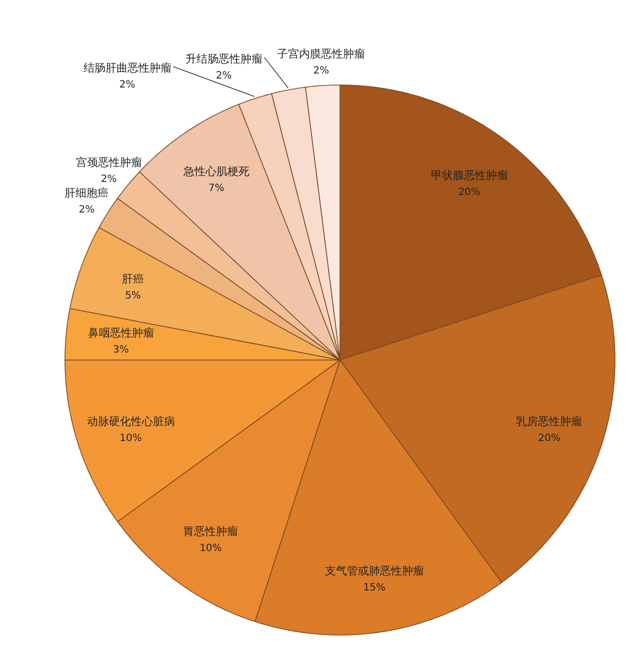 The width and height of the screenshot is (630, 659). What do you see at coordinates (469, 175) in the screenshot?
I see `slice-label: 甲状腺恶性肿瘤` at bounding box center [469, 175].